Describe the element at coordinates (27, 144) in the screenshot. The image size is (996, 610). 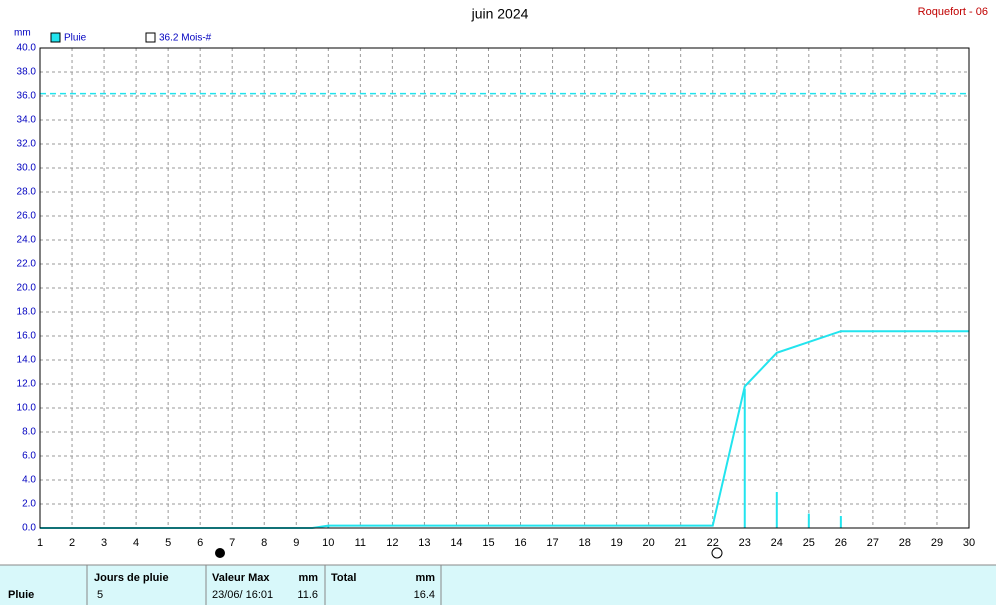
I see `y-tick-label: 32.0` at that location.